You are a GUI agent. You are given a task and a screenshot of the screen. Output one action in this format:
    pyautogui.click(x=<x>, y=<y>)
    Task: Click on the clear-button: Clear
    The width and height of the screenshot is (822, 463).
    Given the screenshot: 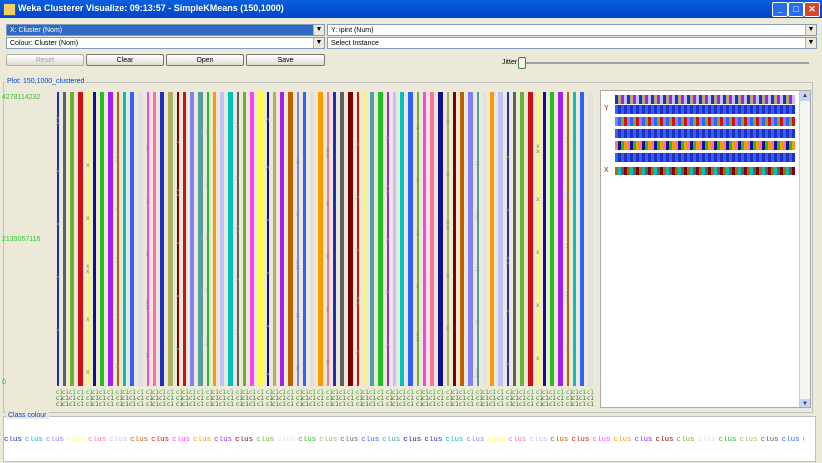 What is the action you would take?
    pyautogui.click(x=125, y=60)
    